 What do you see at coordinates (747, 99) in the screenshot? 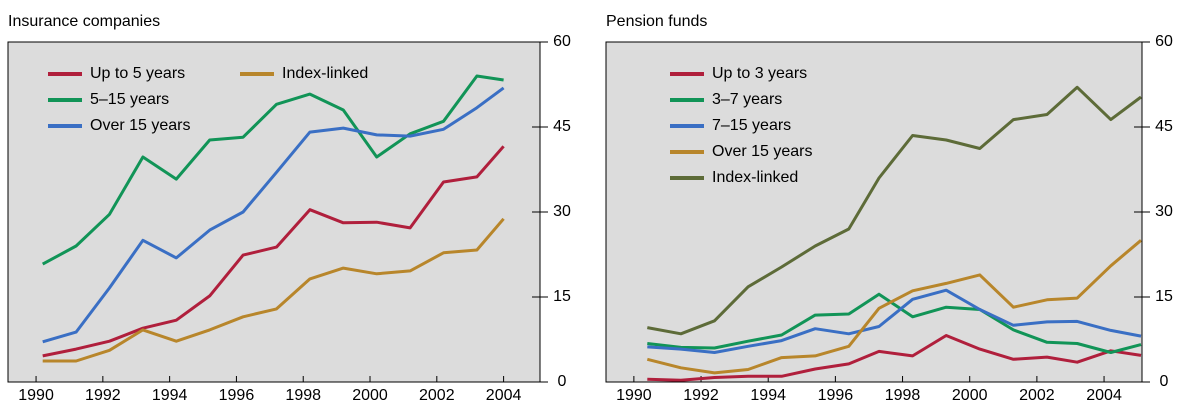
I see `legend-label: 3–7 years` at bounding box center [747, 99].